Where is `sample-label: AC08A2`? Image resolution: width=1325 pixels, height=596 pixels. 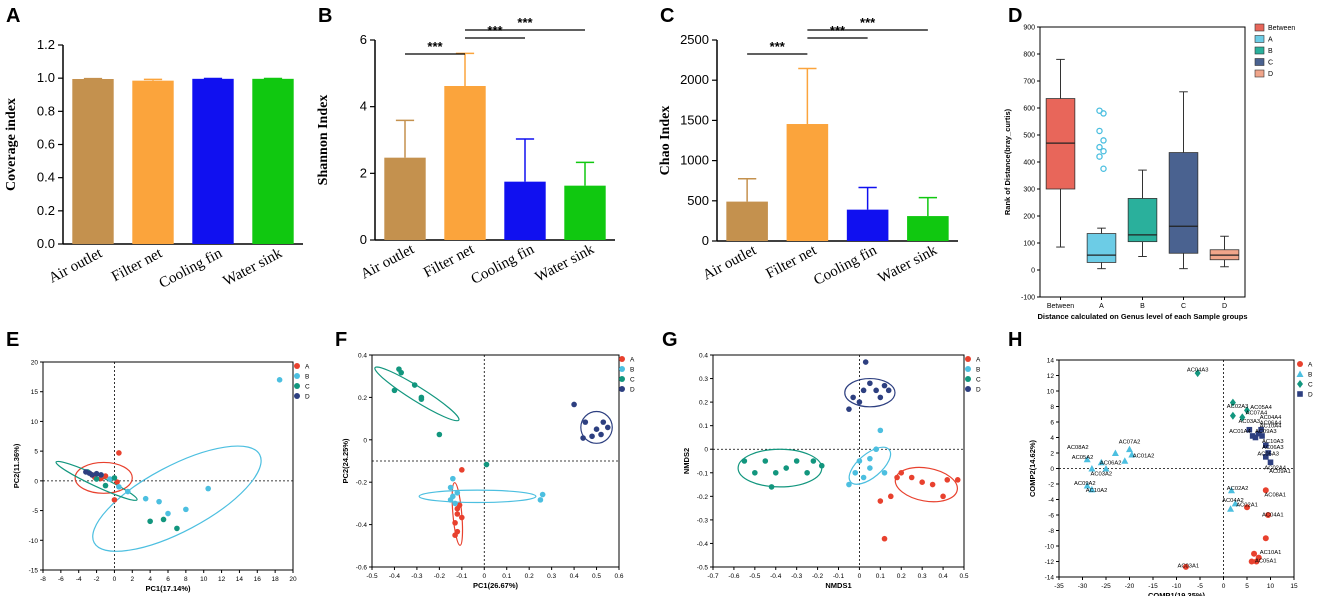 sample-label: AC08A2 is located at coordinates (1078, 448).